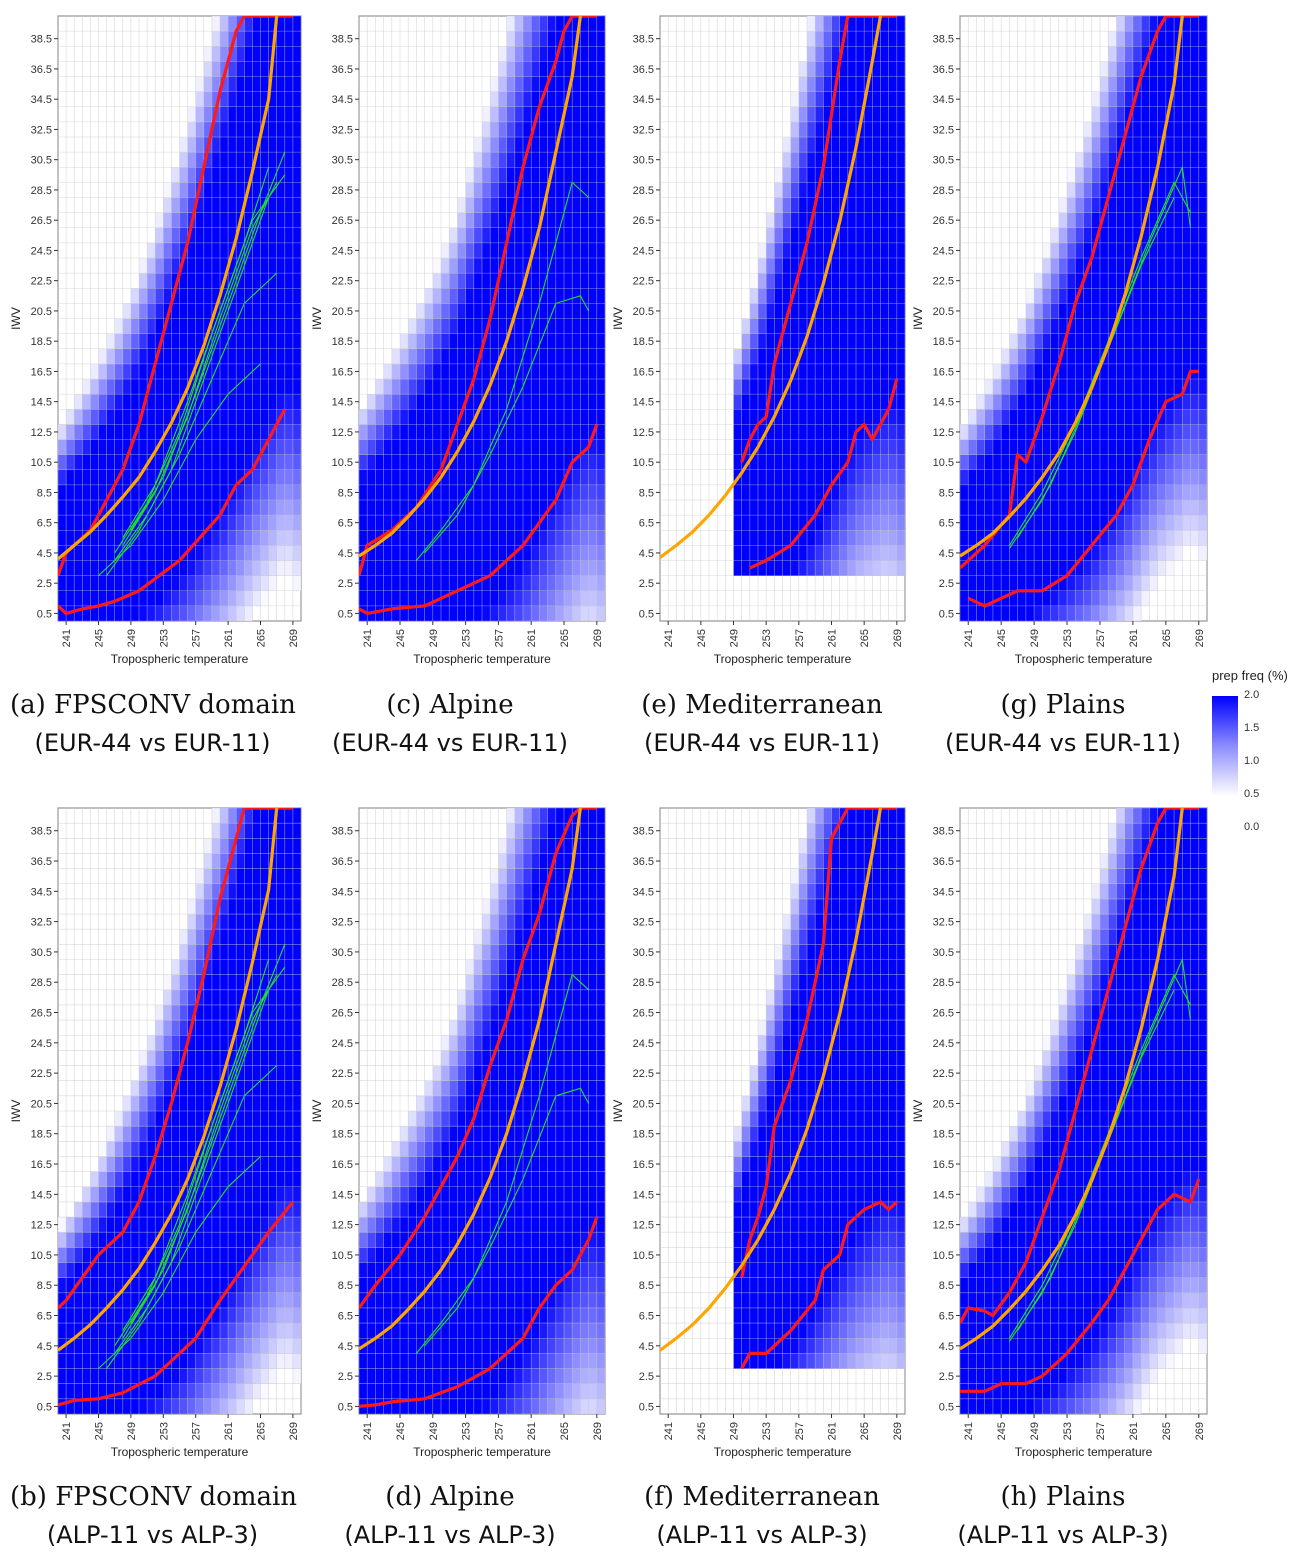 The width and height of the screenshot is (1313, 1554). Describe the element at coordinates (345, 524) in the screenshot. I see `y-tick-label: 6.5` at that location.